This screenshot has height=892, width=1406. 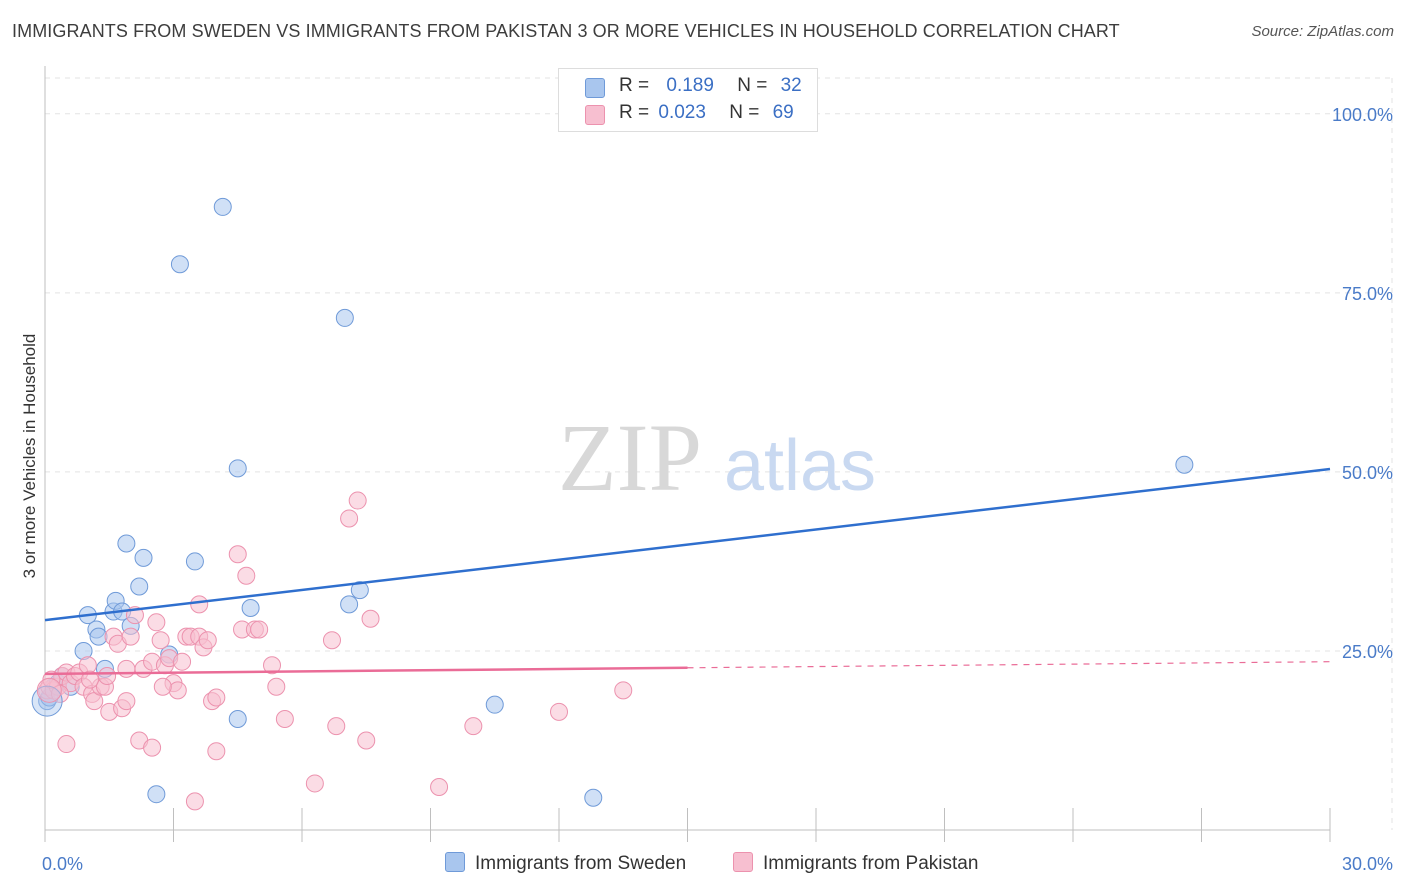 I want to click on bottom-legend-label-sweden: Immigrants from Sweden, so click(x=581, y=863).